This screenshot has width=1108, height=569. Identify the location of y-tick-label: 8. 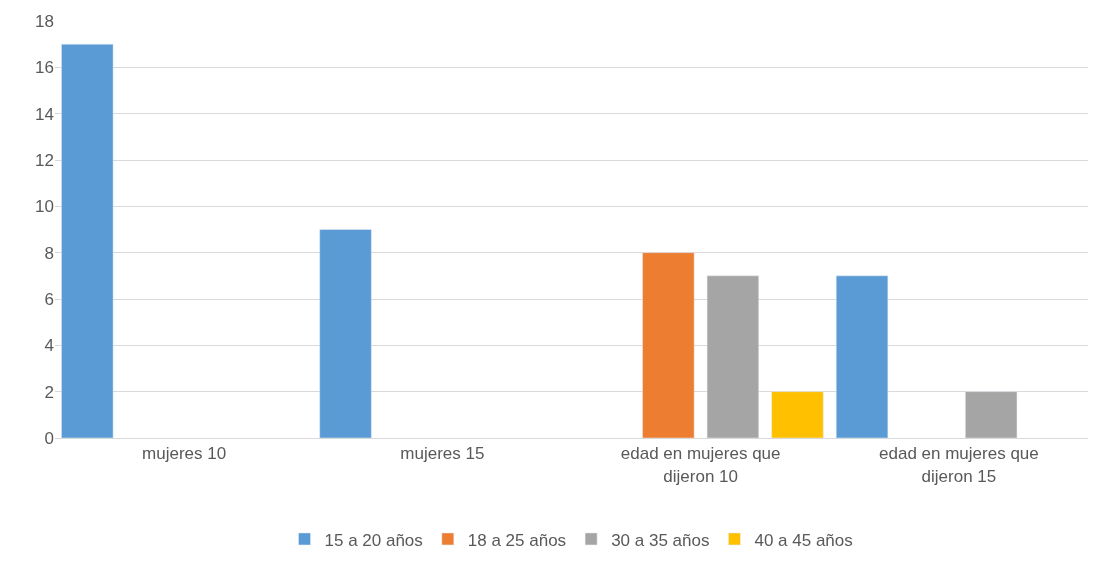
(49, 253).